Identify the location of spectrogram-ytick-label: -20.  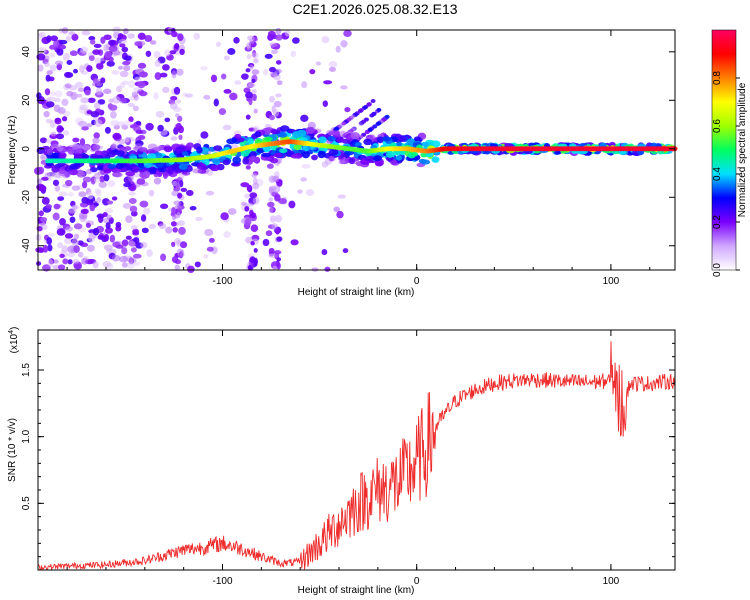
(26, 197).